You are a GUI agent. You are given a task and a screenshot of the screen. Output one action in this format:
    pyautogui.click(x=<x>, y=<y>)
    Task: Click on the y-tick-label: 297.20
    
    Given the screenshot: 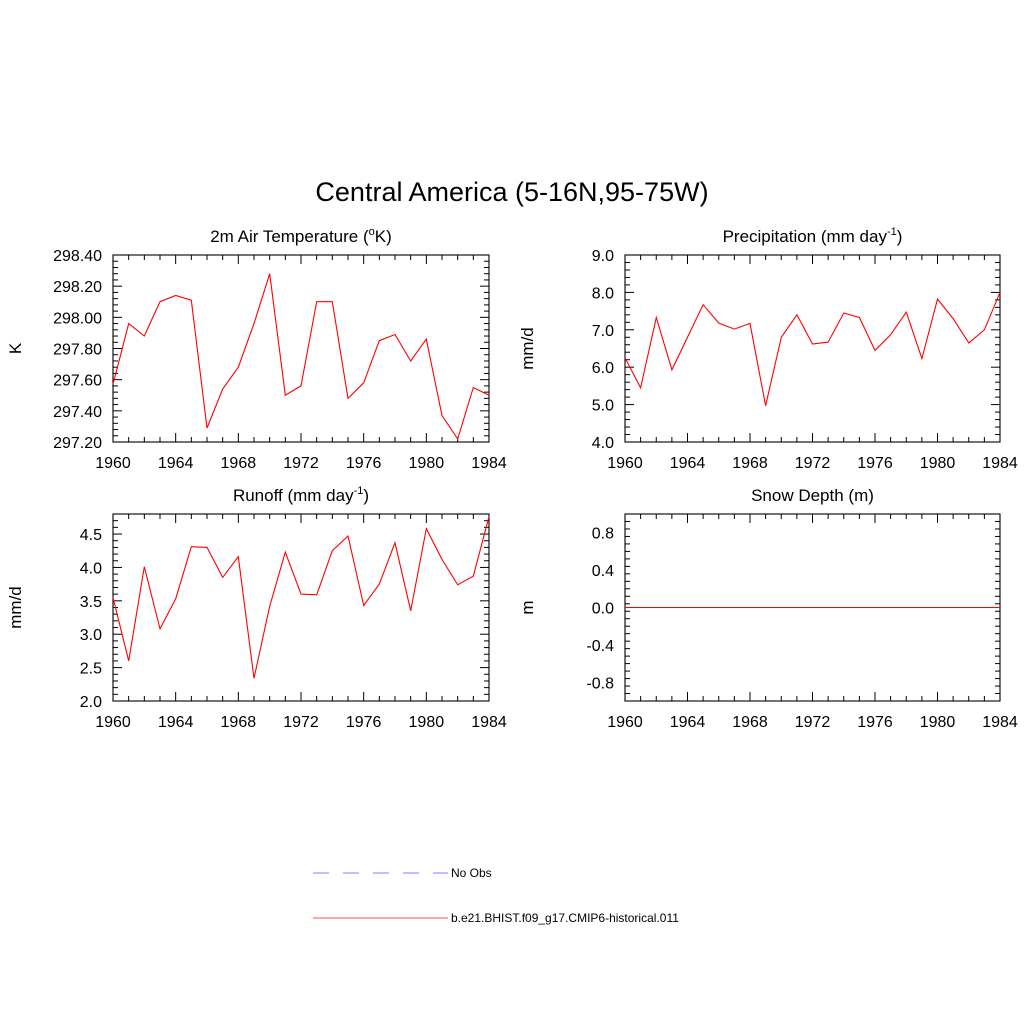 What is the action you would take?
    pyautogui.click(x=77, y=443)
    